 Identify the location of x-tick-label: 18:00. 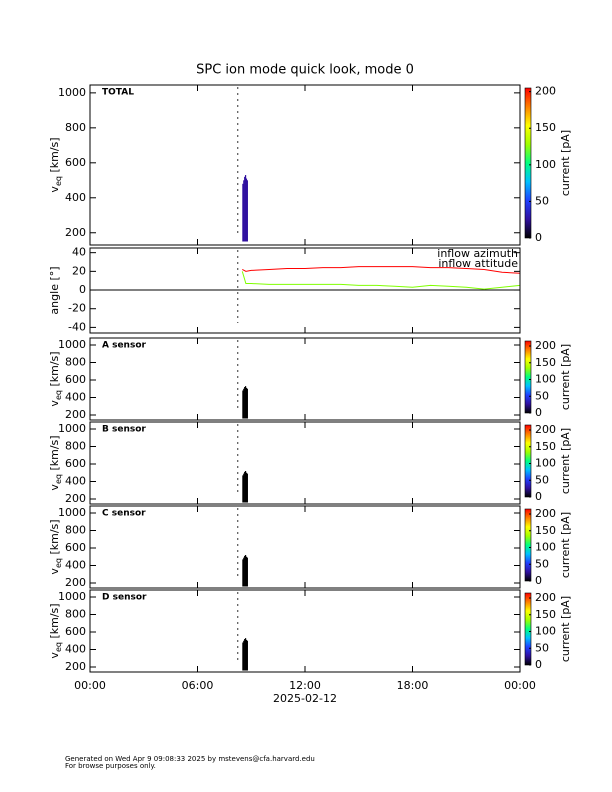
(413, 685).